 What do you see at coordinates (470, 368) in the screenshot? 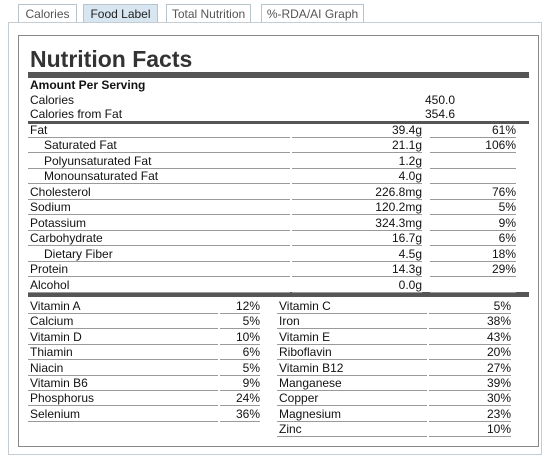
I see `vitamin-percent: 27%` at bounding box center [470, 368].